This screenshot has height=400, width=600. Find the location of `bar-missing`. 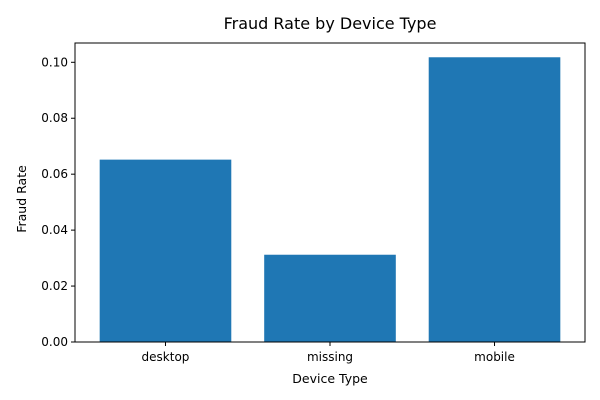

bar-missing is located at coordinates (330, 298).